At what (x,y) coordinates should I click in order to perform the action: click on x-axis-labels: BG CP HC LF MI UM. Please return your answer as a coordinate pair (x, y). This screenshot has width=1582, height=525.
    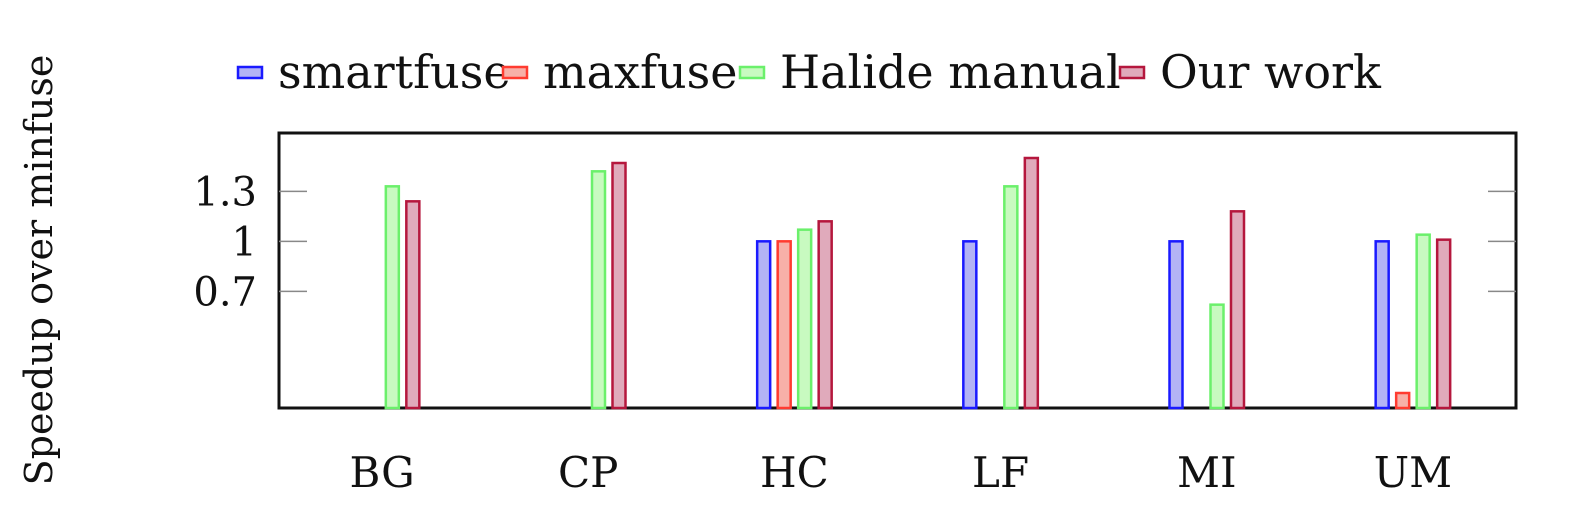
    Looking at the image, I should click on (900, 472).